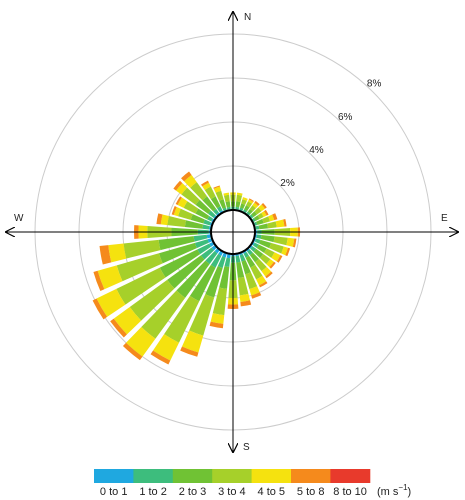 The image size is (465, 500). I want to click on legend-label-4: 4 to 5, so click(272, 492).